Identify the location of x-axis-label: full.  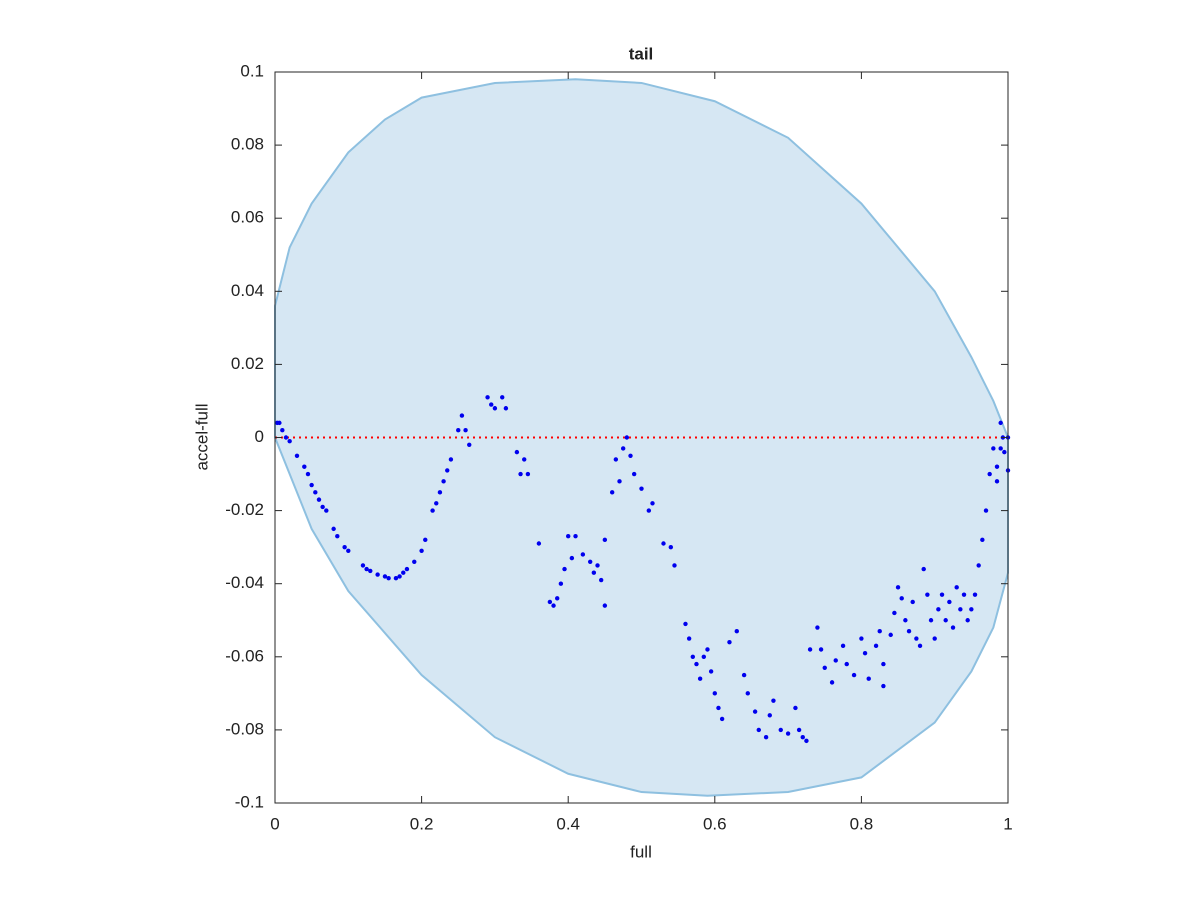
(641, 851).